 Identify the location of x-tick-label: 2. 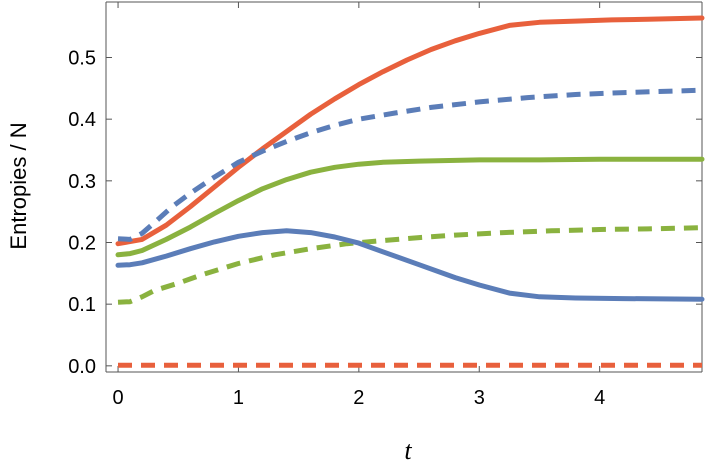
(358, 398).